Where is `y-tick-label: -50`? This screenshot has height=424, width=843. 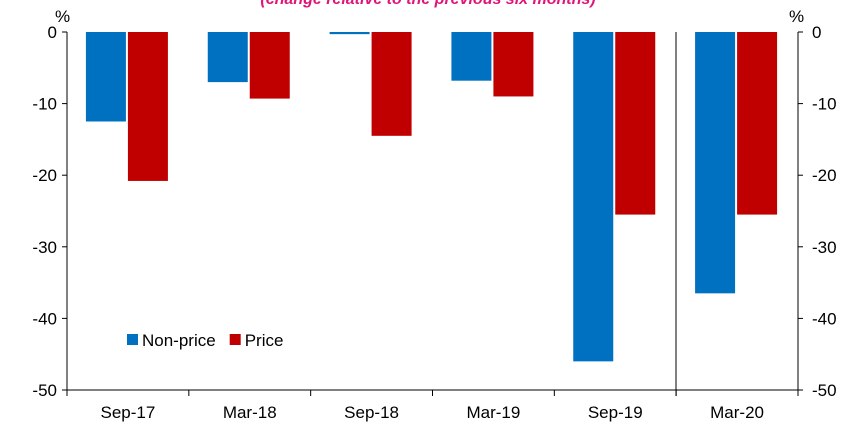 y-tick-label: -50 is located at coordinates (44, 390).